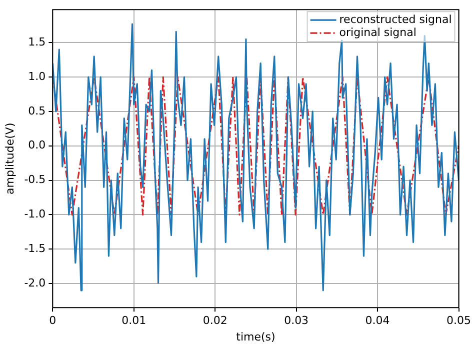  Describe the element at coordinates (377, 321) in the screenshot. I see `x-tick-label: 0.04` at that location.